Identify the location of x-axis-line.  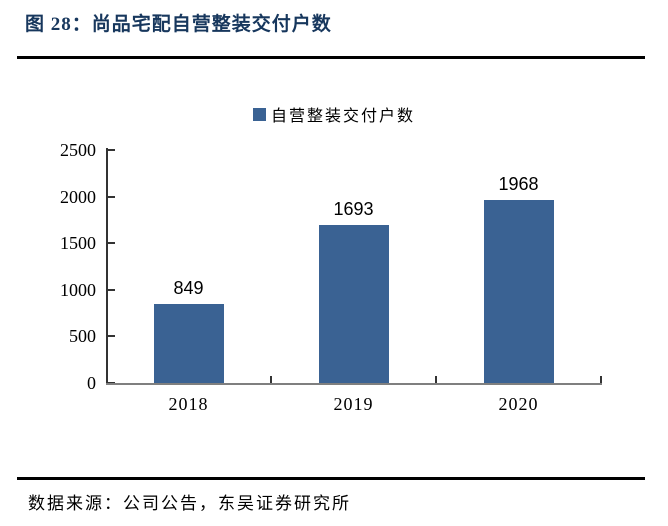
(354, 384).